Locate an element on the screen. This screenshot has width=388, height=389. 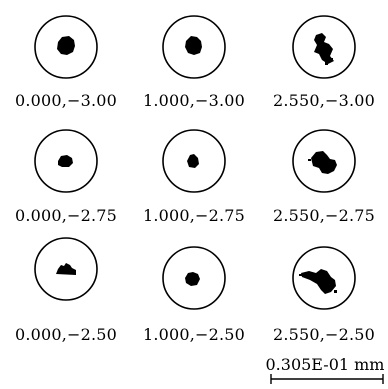
spot-cell: 0.000,−3.00 is located at coordinates (66, 73).